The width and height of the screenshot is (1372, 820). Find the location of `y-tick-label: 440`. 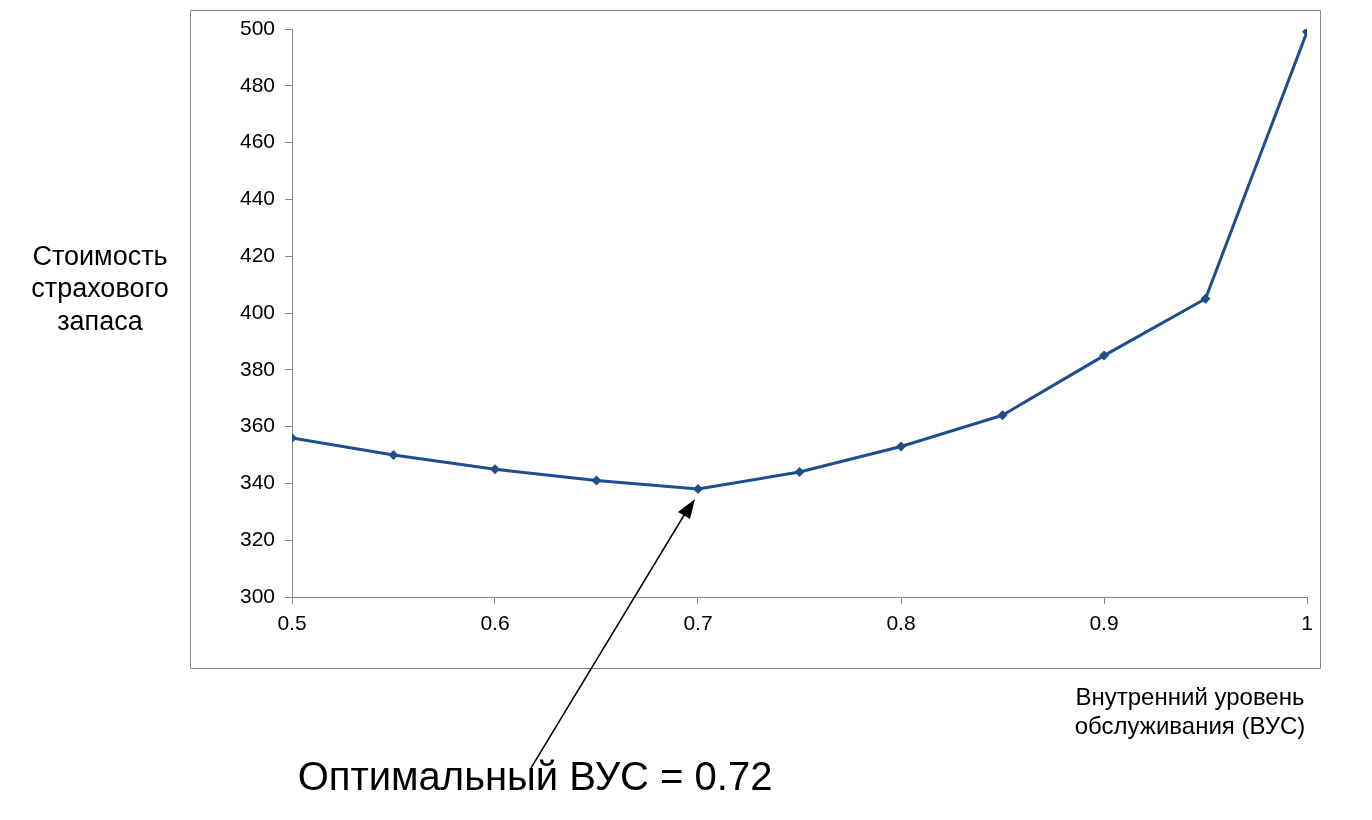

y-tick-label: 440 is located at coordinates (257, 198).